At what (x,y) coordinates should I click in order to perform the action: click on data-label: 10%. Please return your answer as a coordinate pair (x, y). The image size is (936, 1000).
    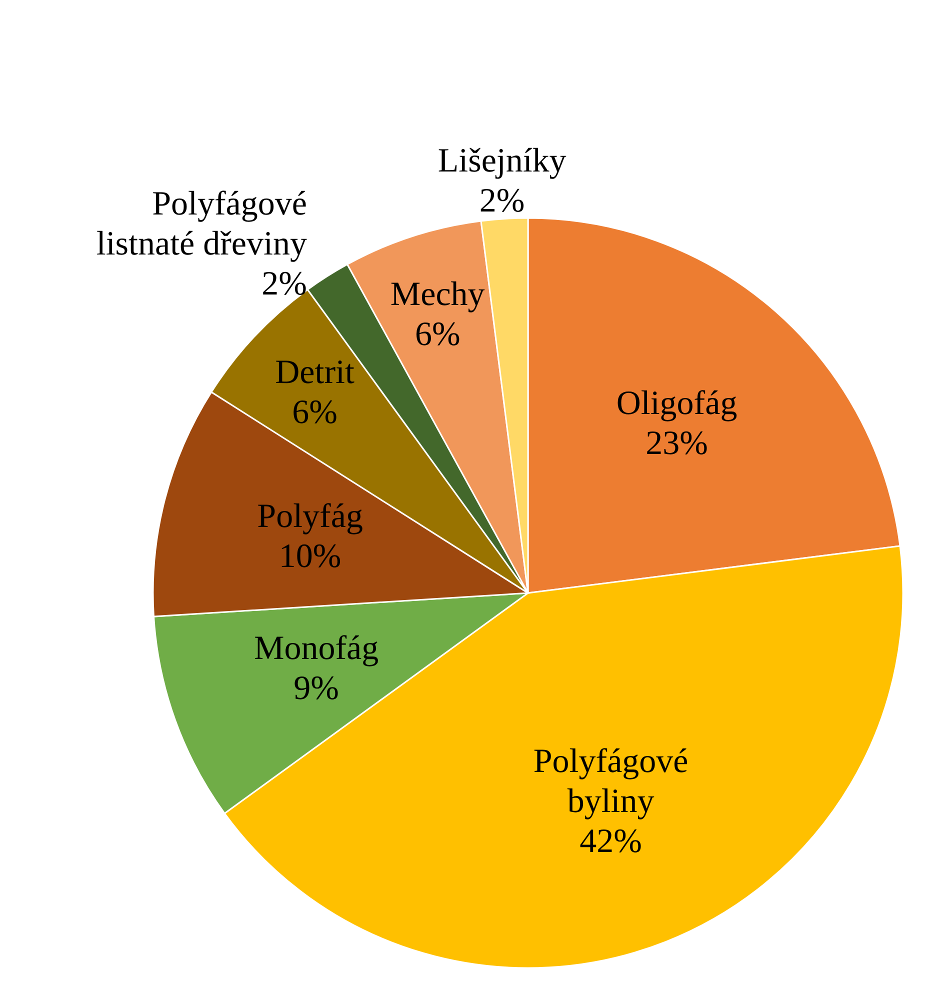
    Looking at the image, I should click on (310, 557).